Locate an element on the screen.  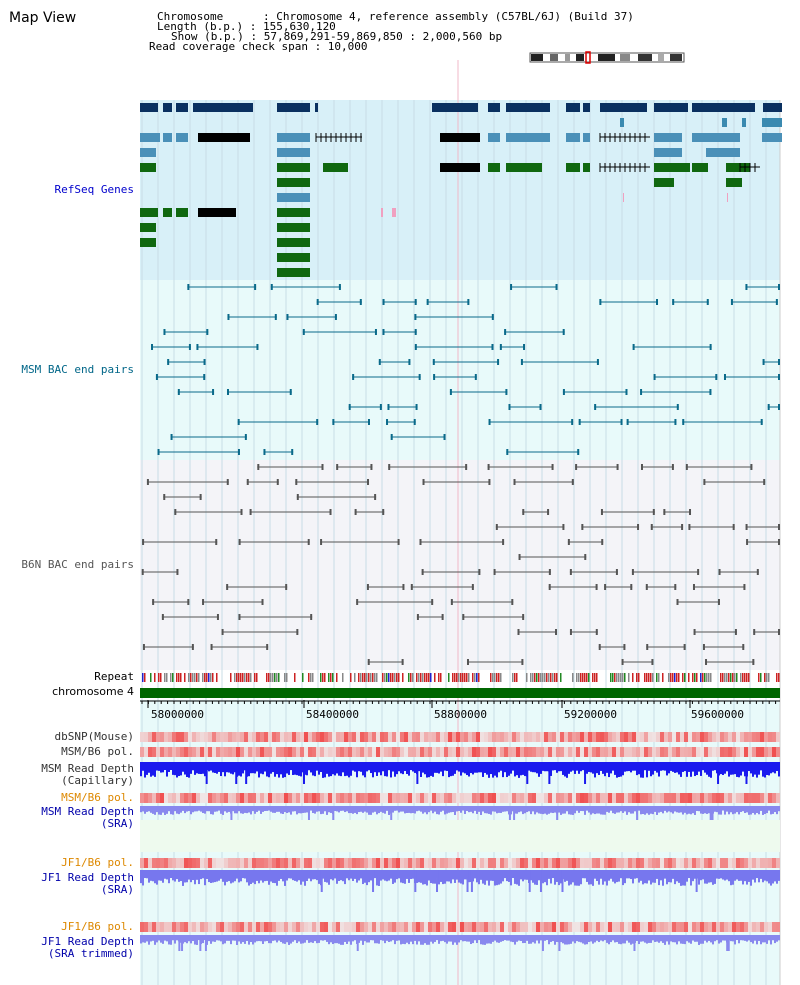
pink-mark is located at coordinates (382, 212).